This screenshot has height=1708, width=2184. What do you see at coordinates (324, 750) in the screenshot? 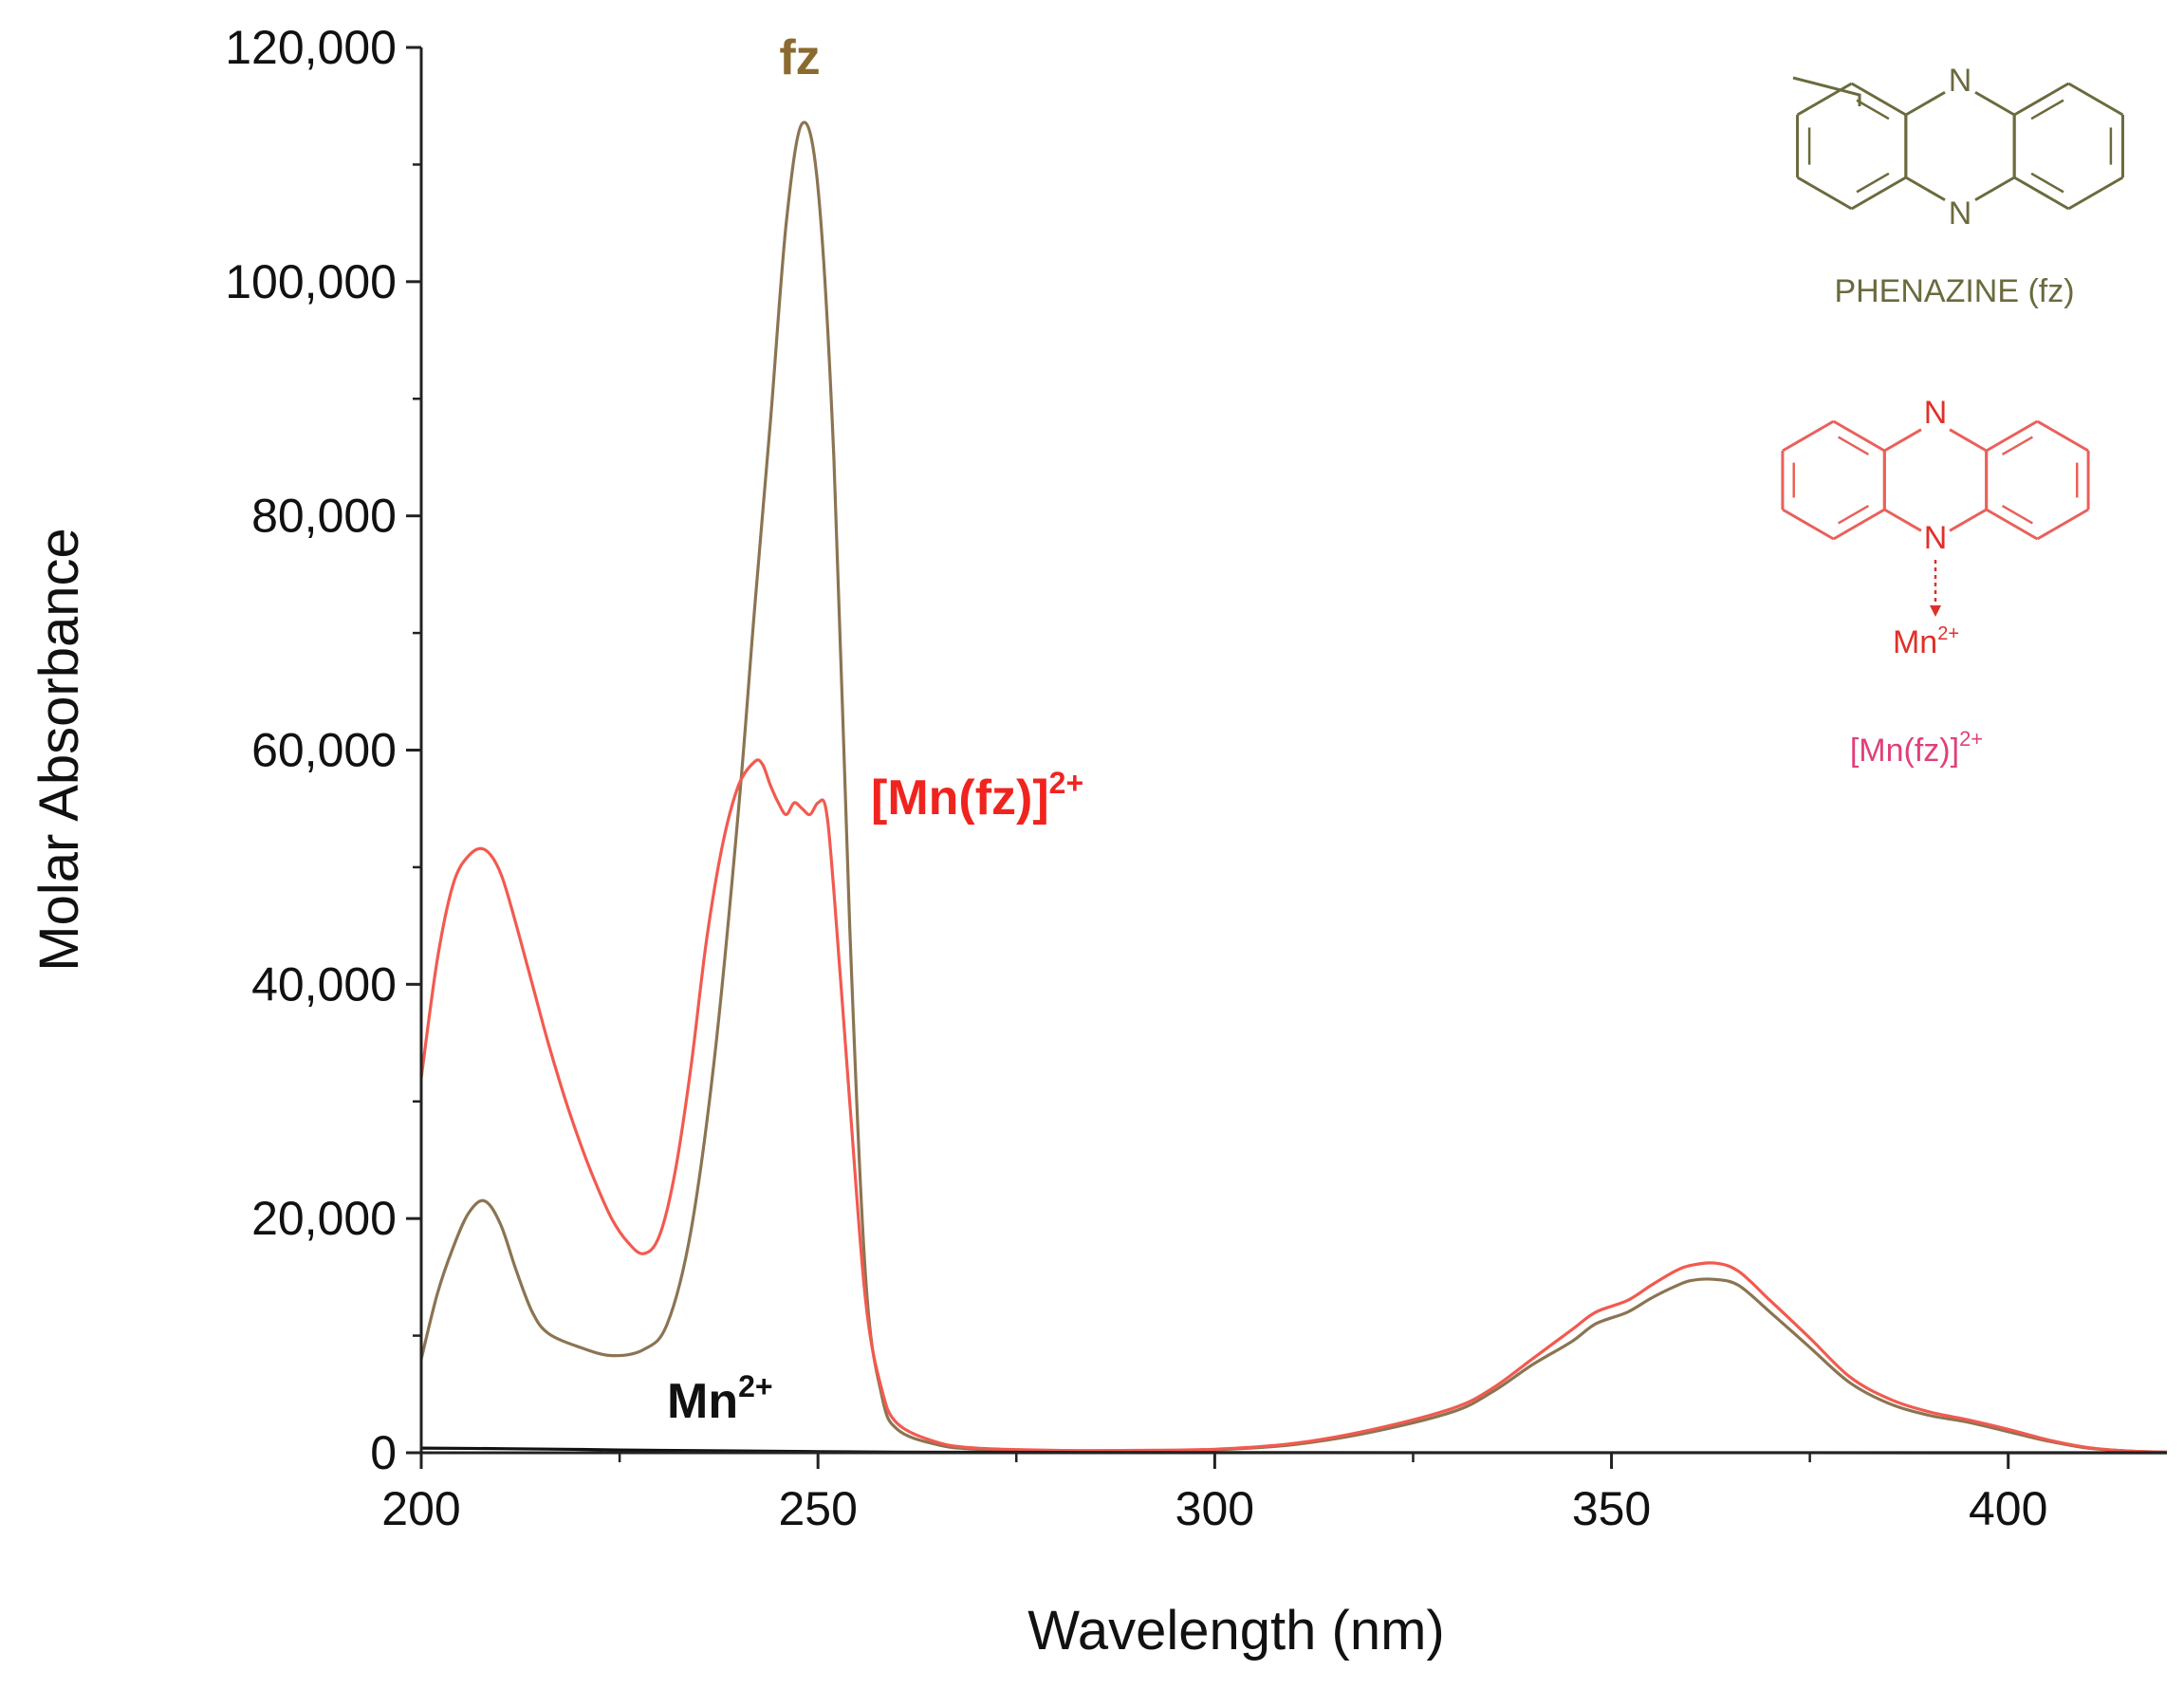
I see `y-tick-label: 60,000` at bounding box center [324, 750].